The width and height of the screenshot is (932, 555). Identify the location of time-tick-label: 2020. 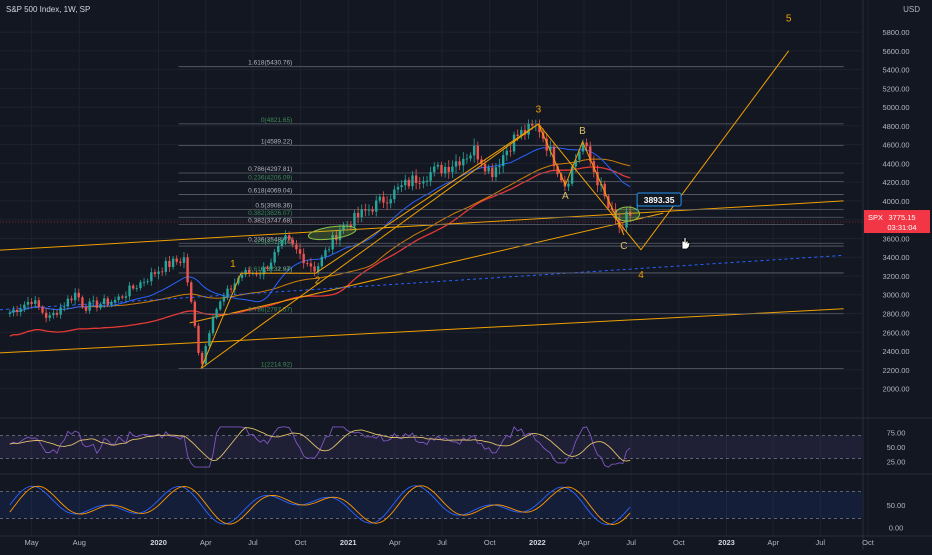
(158, 542).